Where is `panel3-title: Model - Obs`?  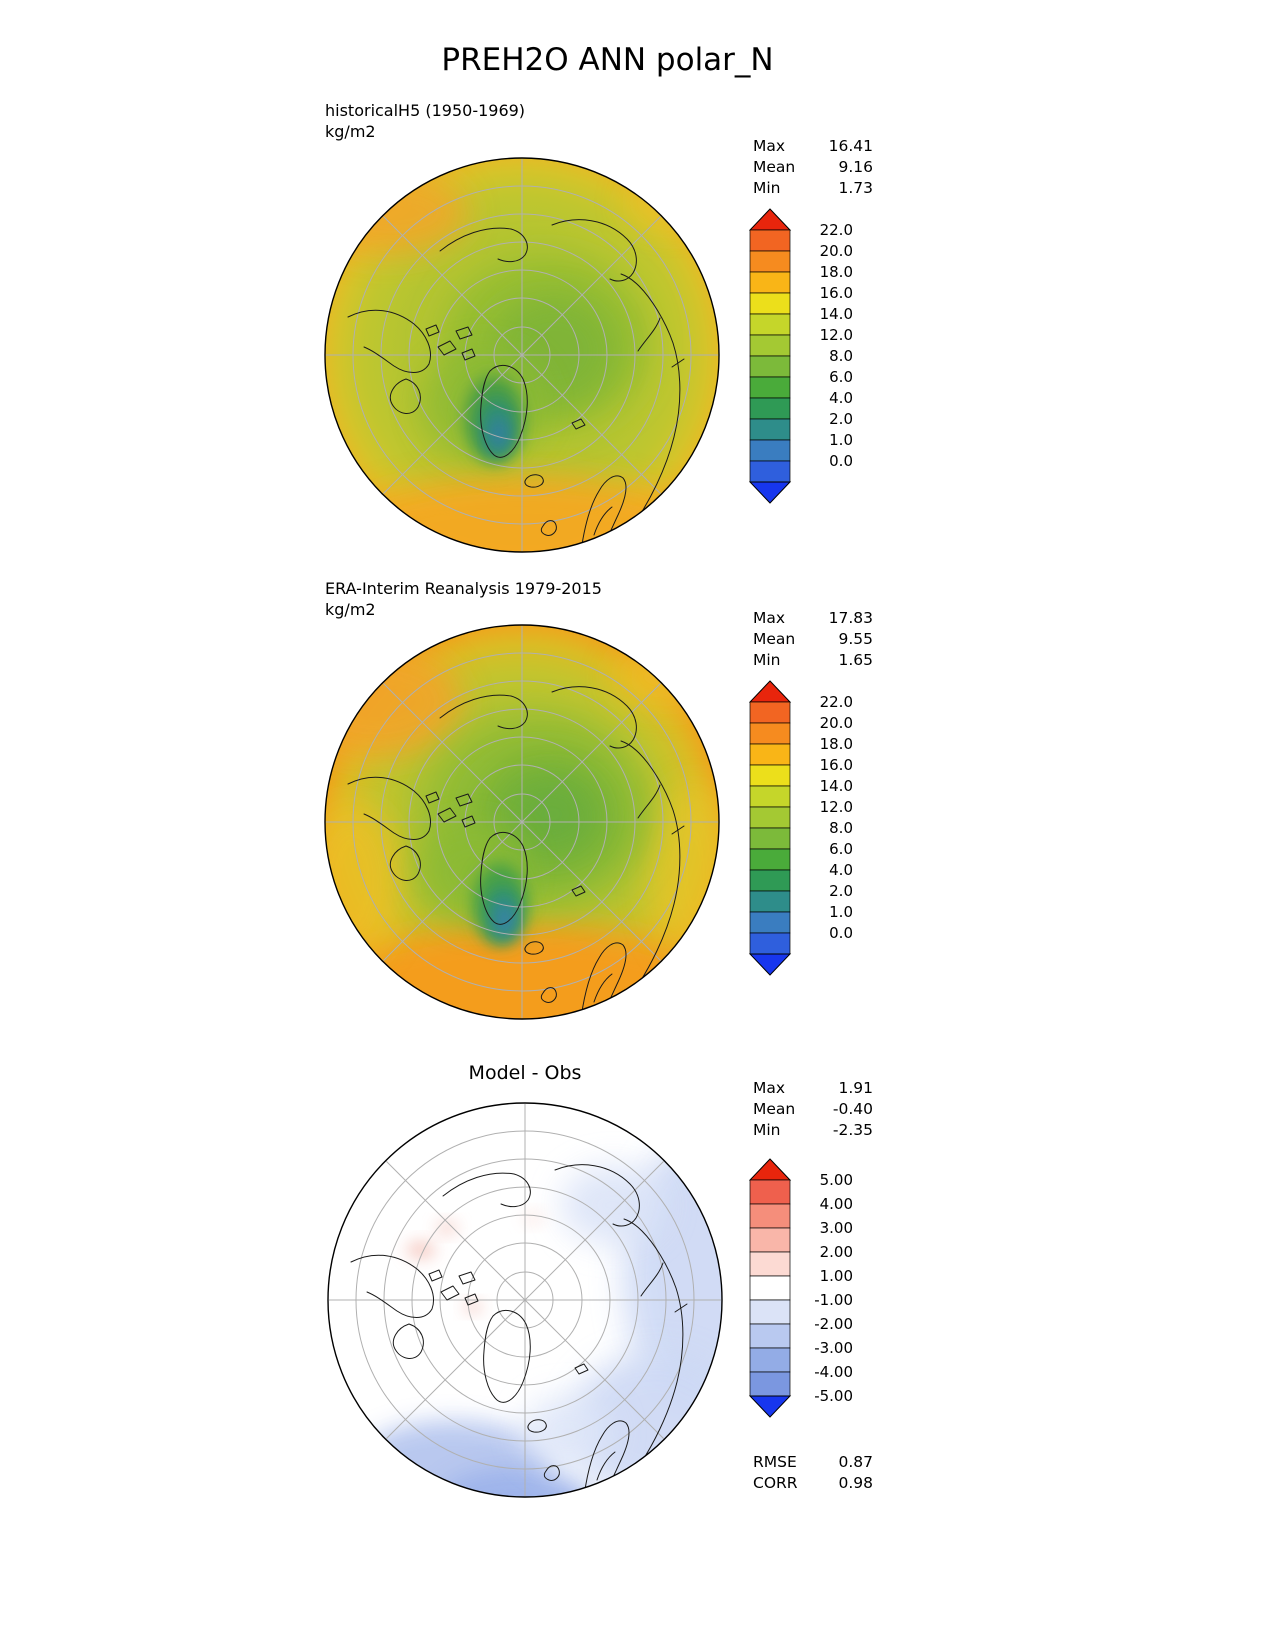
panel3-title: Model - Obs is located at coordinates (525, 1073).